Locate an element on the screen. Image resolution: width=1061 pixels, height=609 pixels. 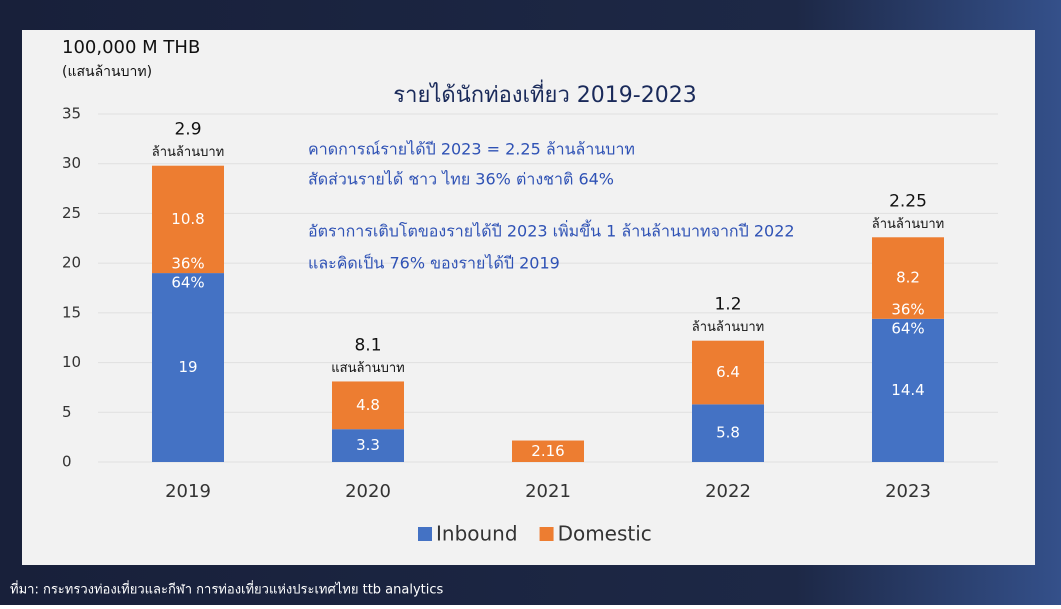
value-label: 6.4 is located at coordinates (728, 372).